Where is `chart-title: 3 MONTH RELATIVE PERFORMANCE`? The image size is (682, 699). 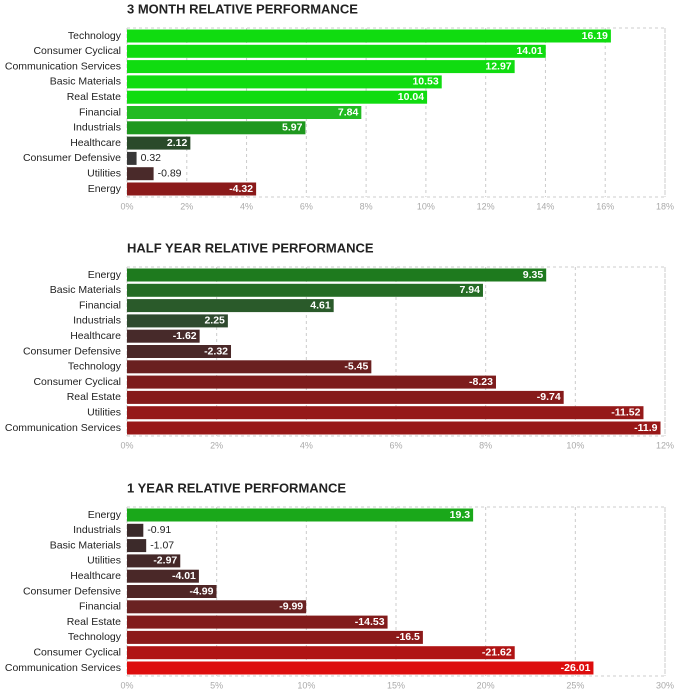 chart-title: 3 MONTH RELATIVE PERFORMANCE is located at coordinates (242, 8).